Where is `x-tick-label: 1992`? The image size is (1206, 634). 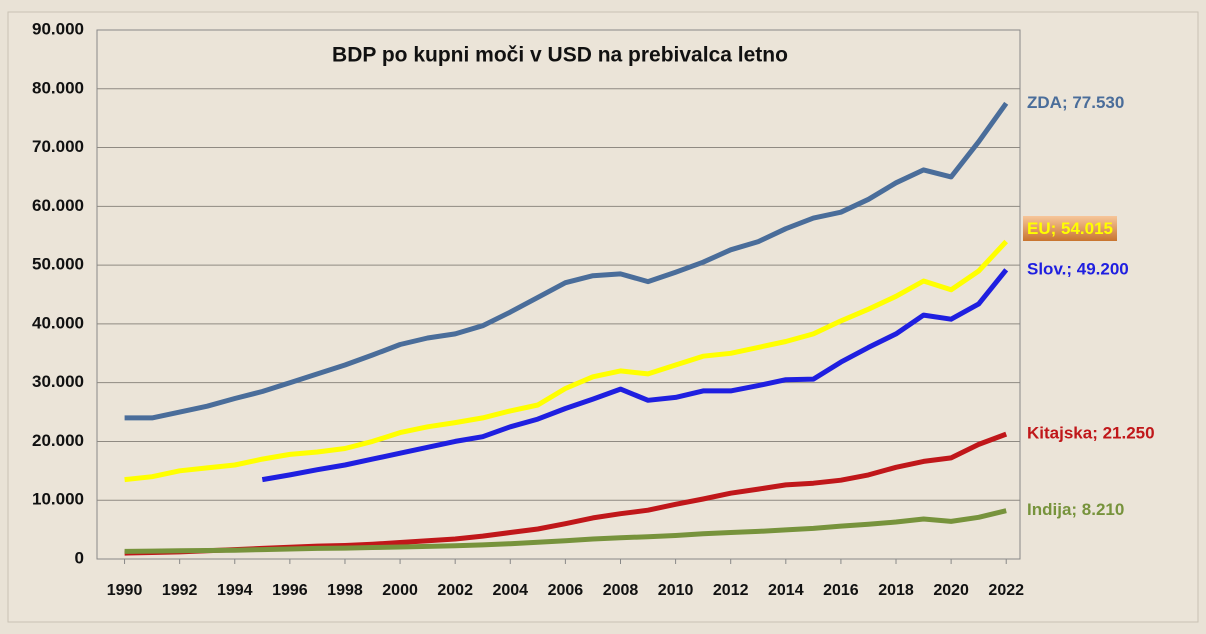
x-tick-label: 1992 is located at coordinates (180, 590).